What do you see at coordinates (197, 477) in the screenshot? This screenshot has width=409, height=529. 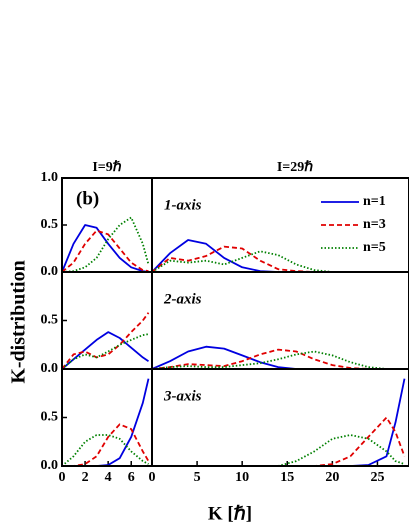 I see `x-tick-label: 5` at bounding box center [197, 477].